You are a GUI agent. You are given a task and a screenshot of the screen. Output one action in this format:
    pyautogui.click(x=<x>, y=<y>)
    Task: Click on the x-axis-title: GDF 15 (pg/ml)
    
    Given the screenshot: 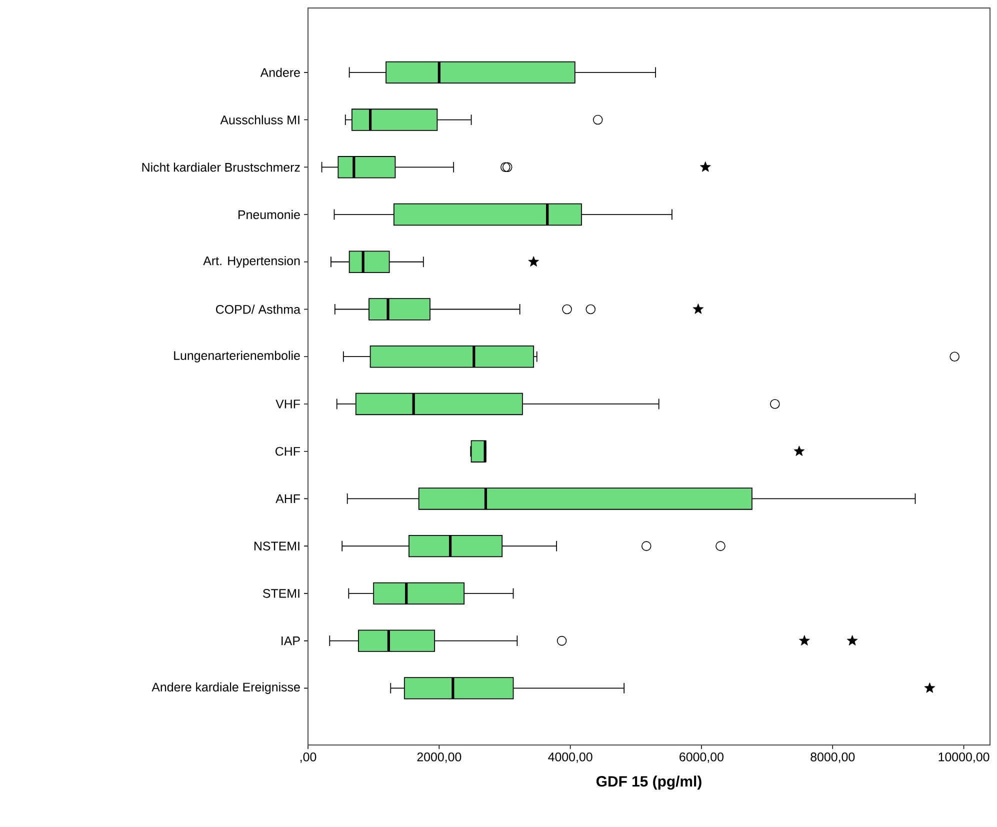 What is the action you would take?
    pyautogui.click(x=649, y=783)
    